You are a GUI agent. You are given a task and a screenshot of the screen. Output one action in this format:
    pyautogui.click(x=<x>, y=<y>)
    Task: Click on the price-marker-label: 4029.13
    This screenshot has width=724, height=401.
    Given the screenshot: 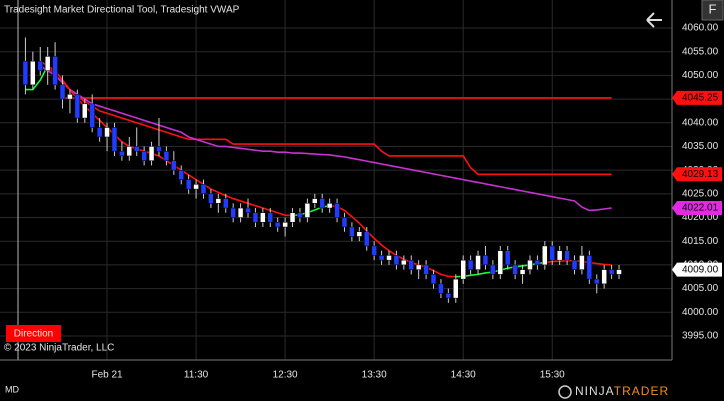 What is the action you would take?
    pyautogui.click(x=700, y=174)
    